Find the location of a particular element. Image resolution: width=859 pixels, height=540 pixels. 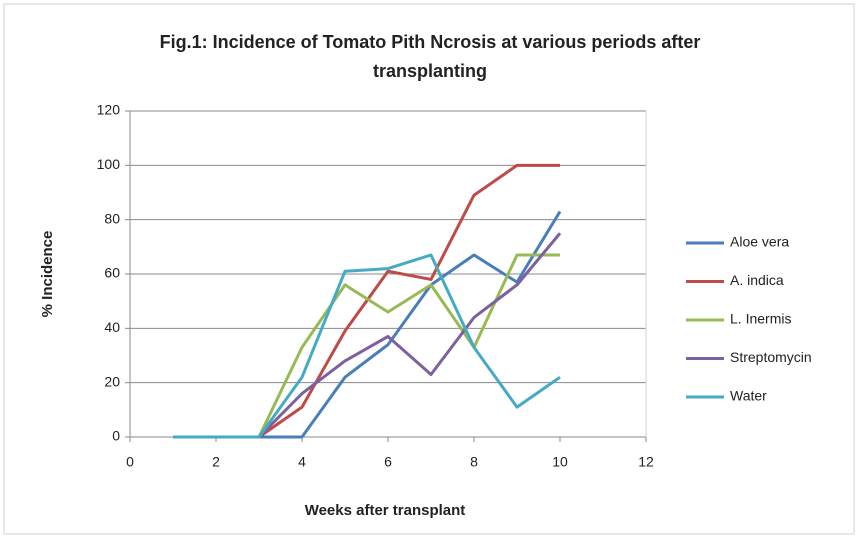

x-tick-label: 4 is located at coordinates (302, 462).